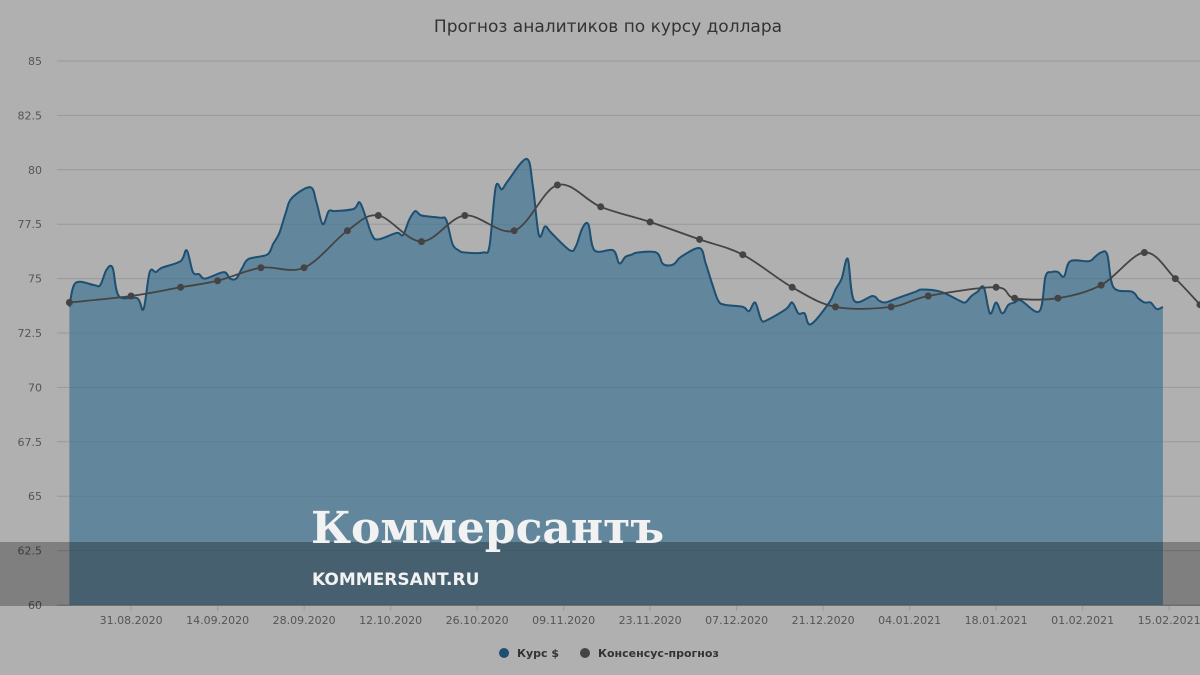 This screenshot has width=1200, height=675. I want to click on x-tick-label: 23.11.2020, so click(650, 620).